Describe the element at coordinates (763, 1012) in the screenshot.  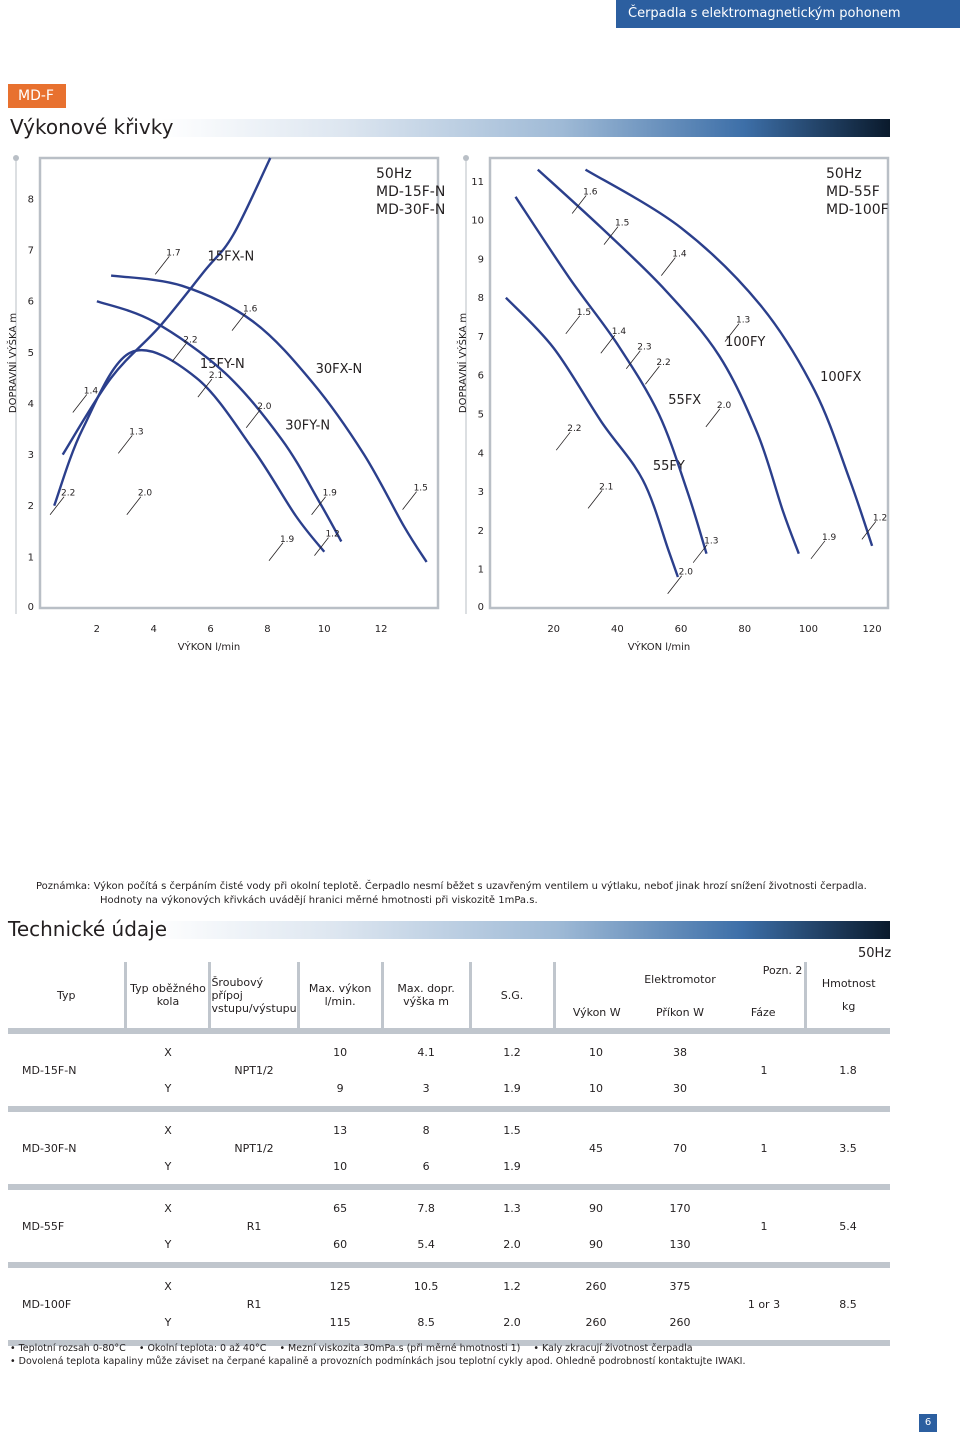
I see `header-phase: Fáze` at that location.